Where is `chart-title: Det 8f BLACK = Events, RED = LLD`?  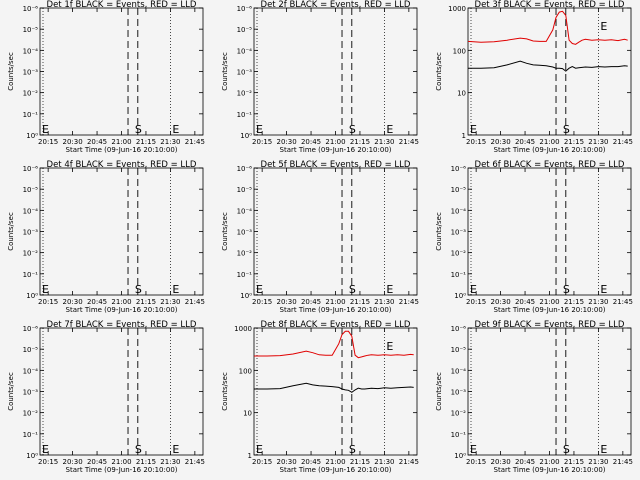
chart-title: Det 8f BLACK = Events, RED = LLD is located at coordinates (336, 325).